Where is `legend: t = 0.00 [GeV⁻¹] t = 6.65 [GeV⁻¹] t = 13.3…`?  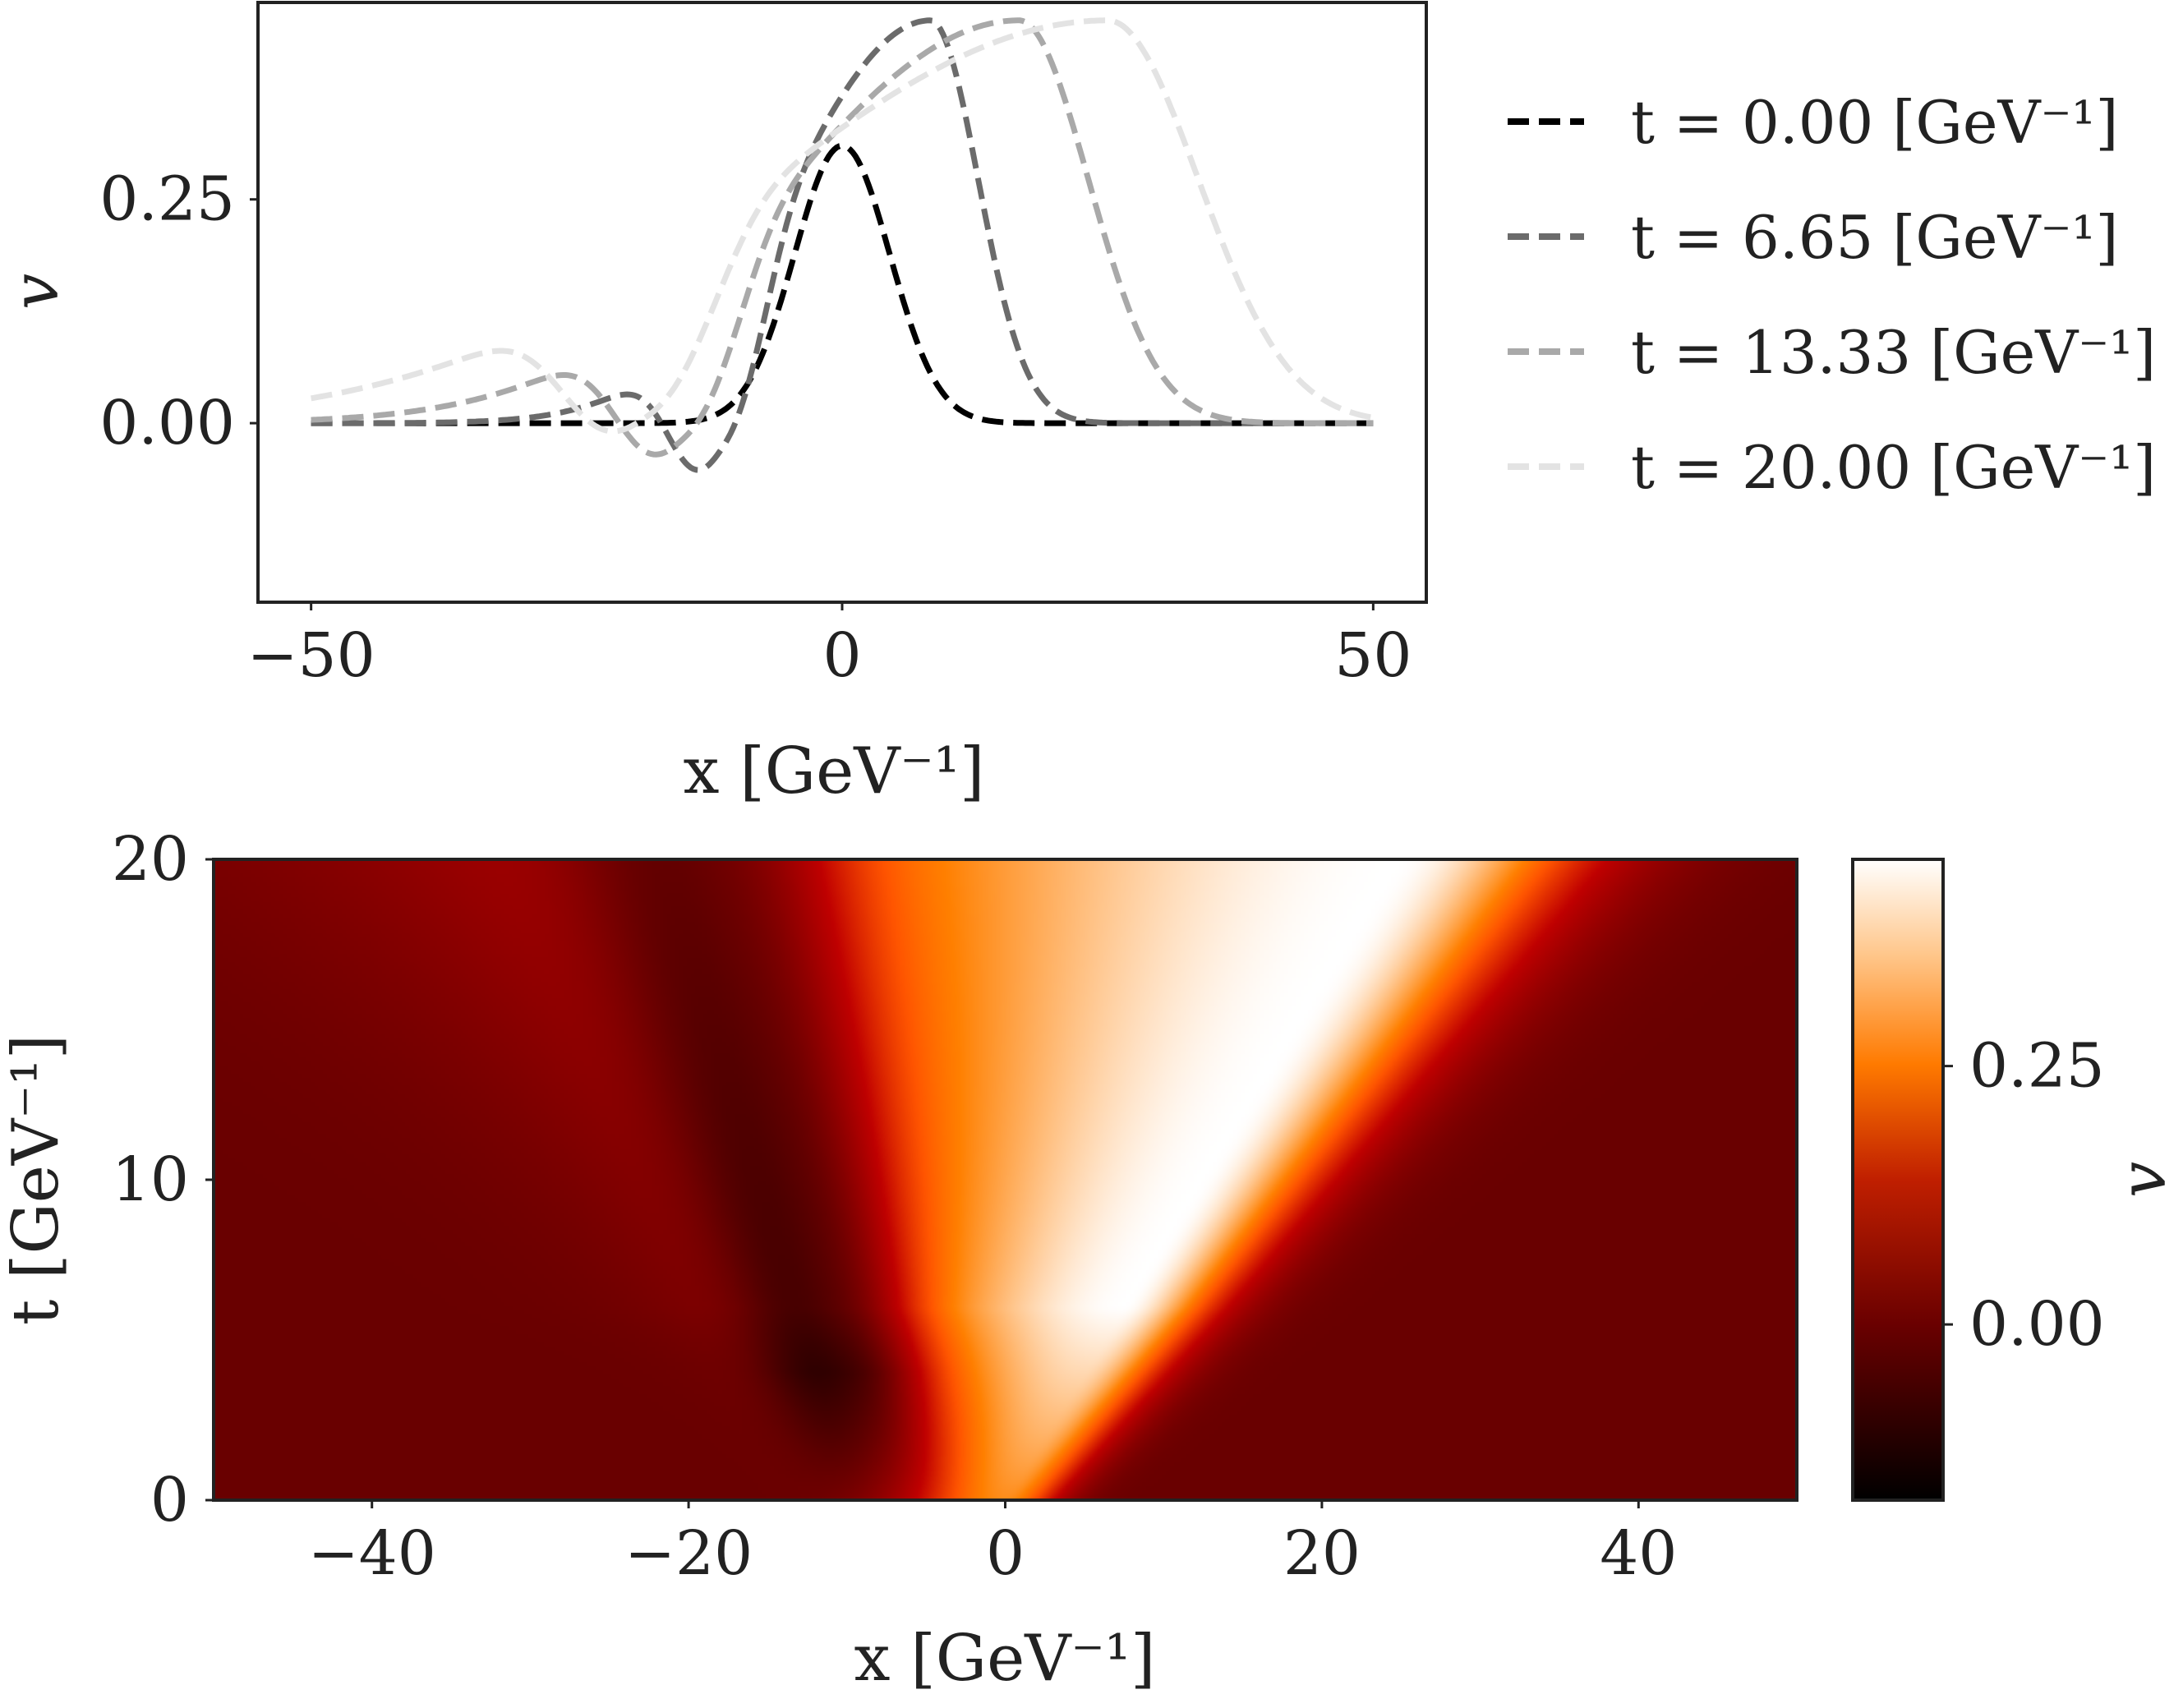 legend: t = 0.00 [GeV⁻¹] t = 6.65 [GeV⁻¹] t = 13.3… is located at coordinates (1832, 295).